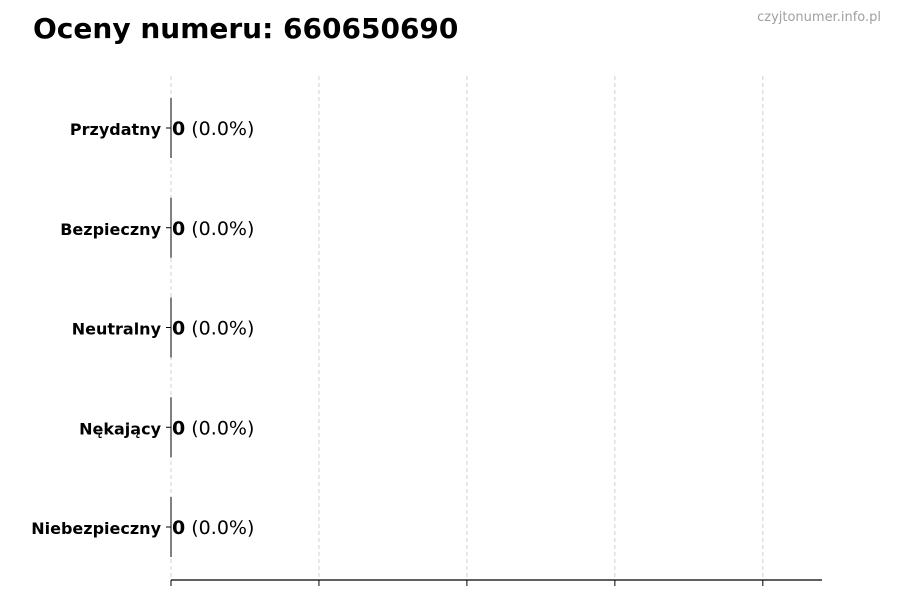  I want to click on watermark: czyjtonumer.info.pl, so click(819, 17).